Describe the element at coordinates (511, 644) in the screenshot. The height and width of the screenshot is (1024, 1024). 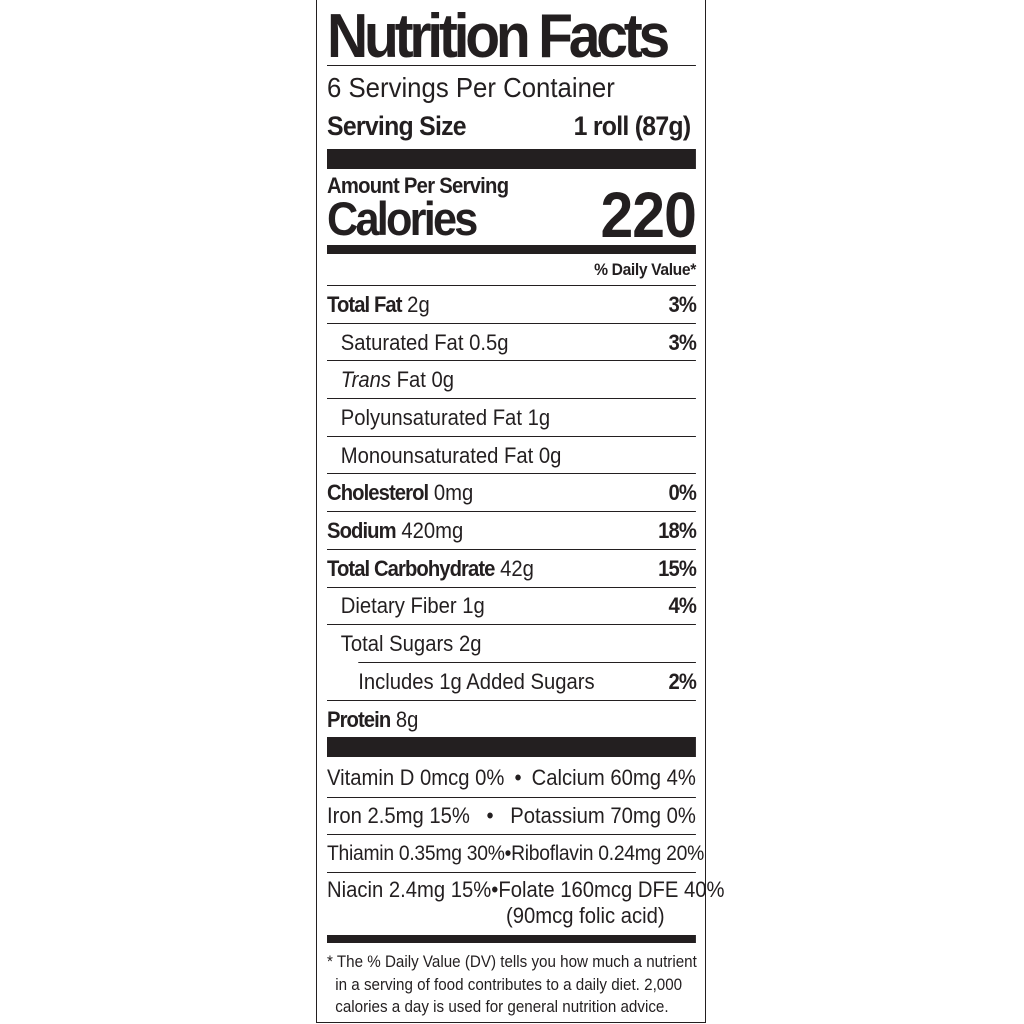
I see `nutrient-row-total-sugars: Total Sugars 2g` at that location.